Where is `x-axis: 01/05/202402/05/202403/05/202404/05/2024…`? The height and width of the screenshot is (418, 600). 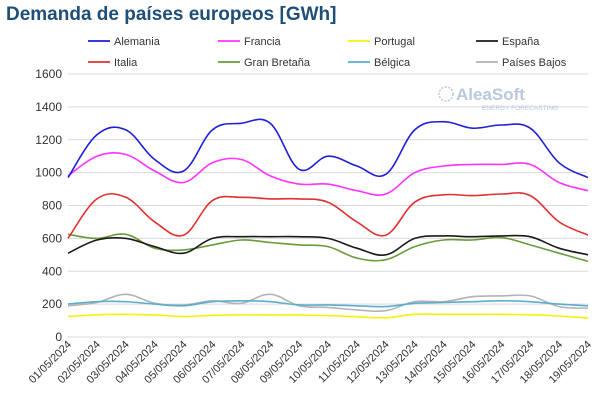
x-axis: 01/05/202402/05/202403/05/202404/05/2024… is located at coordinates (310, 362).